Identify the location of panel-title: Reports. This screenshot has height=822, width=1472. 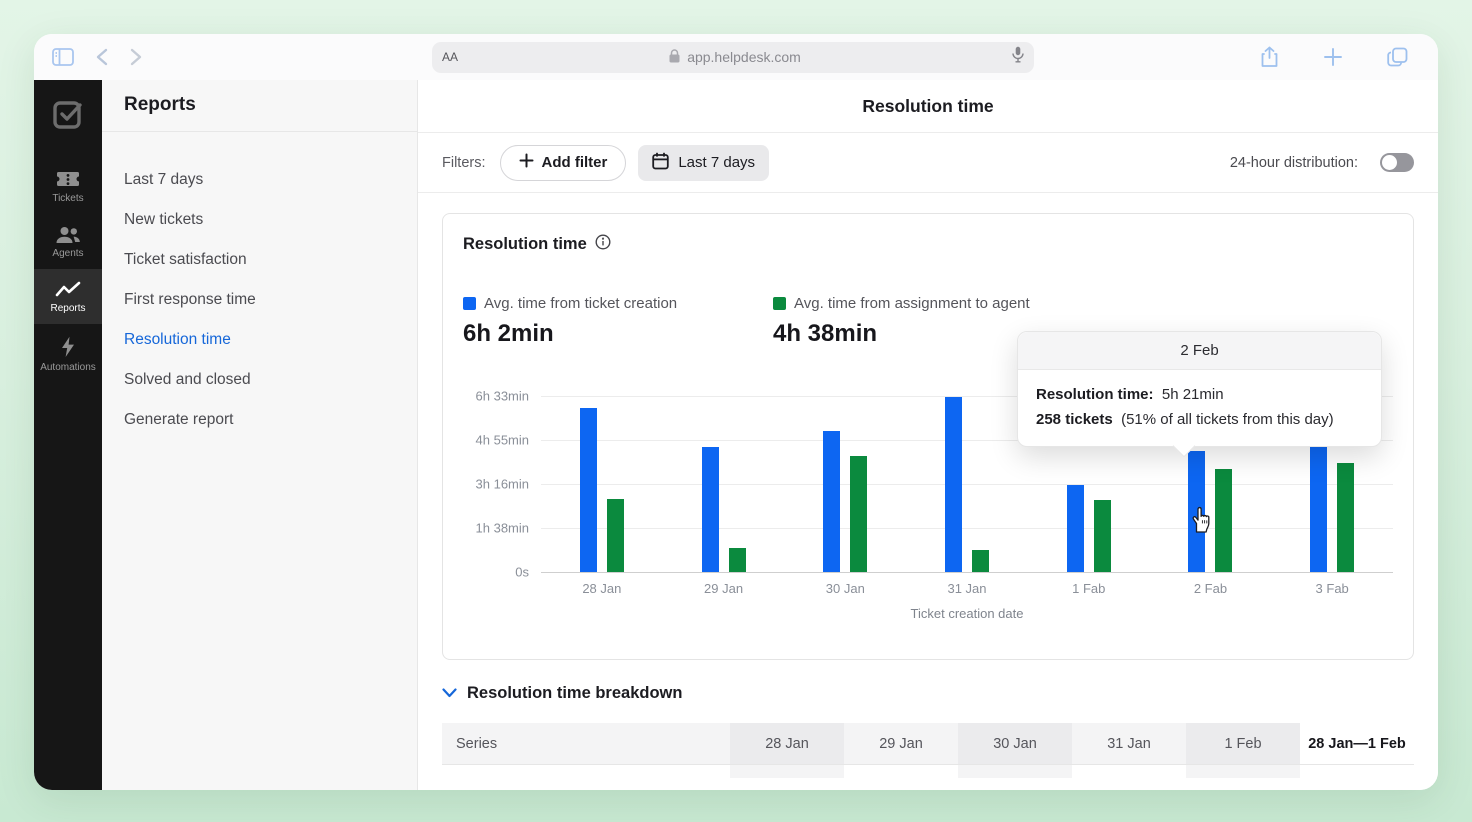
(259, 106).